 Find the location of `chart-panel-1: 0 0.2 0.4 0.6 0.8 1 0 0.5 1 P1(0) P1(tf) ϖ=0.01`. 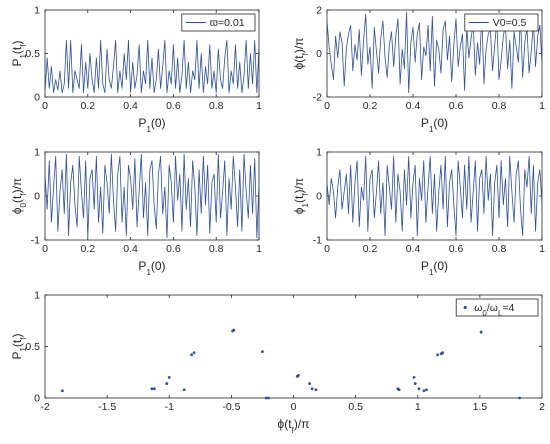

chart-panel-1: 0 0.2 0.4 0.6 0.8 1 0 0.5 1 P1(0) P1(tf) ϖ=0.01 is located at coordinates (136, 69).